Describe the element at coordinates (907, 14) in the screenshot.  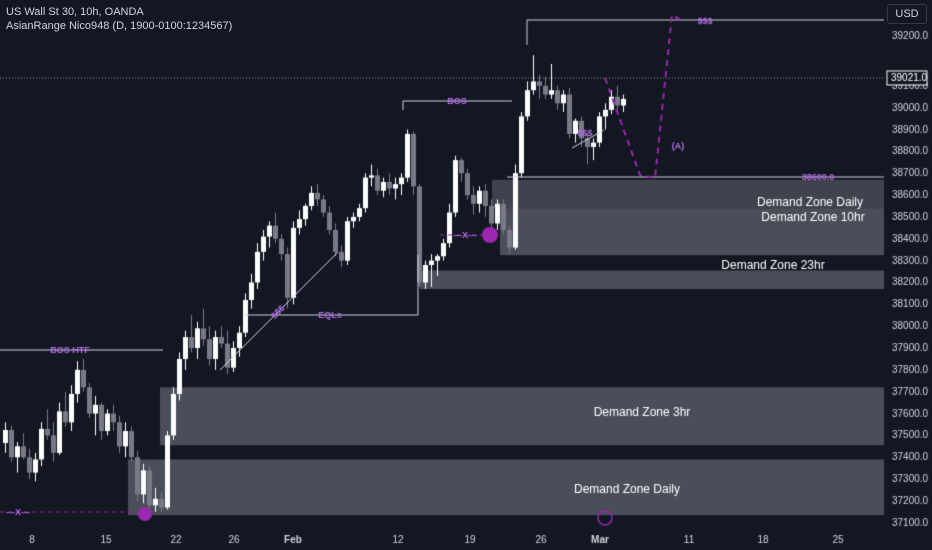
I see `currency-button: USD` at that location.